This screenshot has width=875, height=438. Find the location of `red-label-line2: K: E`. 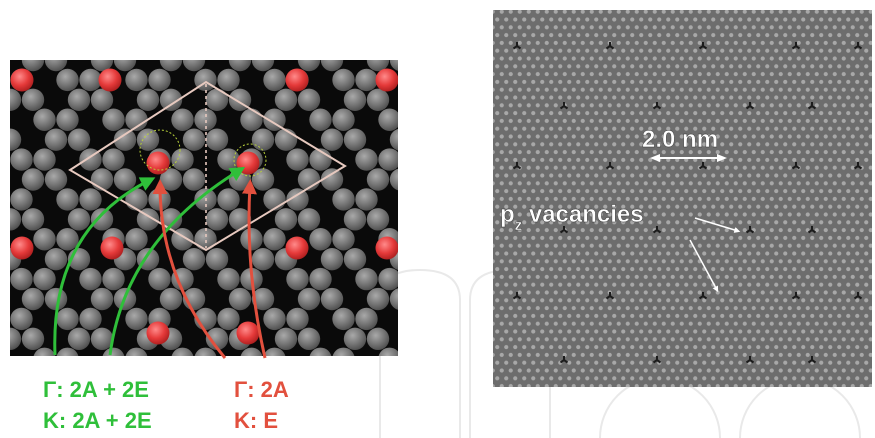

red-label-line2: K: E is located at coordinates (256, 420).